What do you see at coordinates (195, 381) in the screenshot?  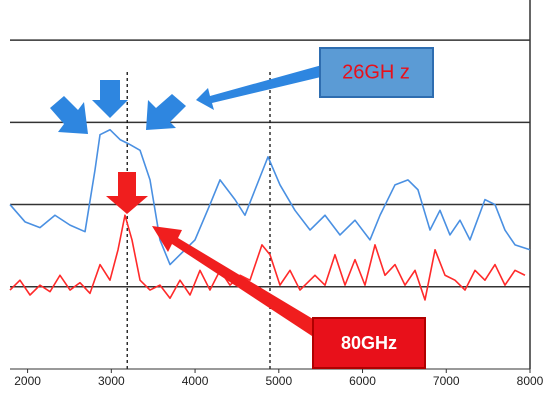 I see `x-tick-label: 4000` at bounding box center [195, 381].